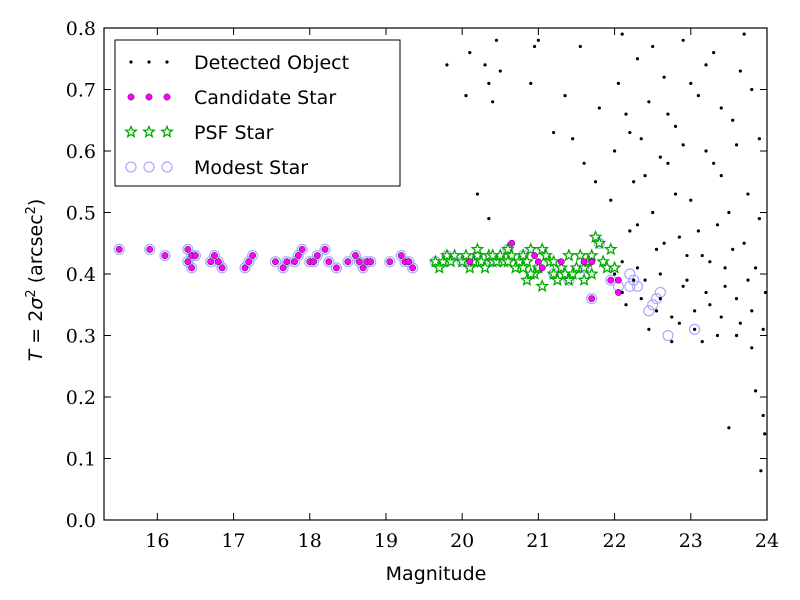 The height and width of the screenshot is (600, 800). Describe the element at coordinates (368, 270) in the screenshot. I see `series-candidate-star` at that location.